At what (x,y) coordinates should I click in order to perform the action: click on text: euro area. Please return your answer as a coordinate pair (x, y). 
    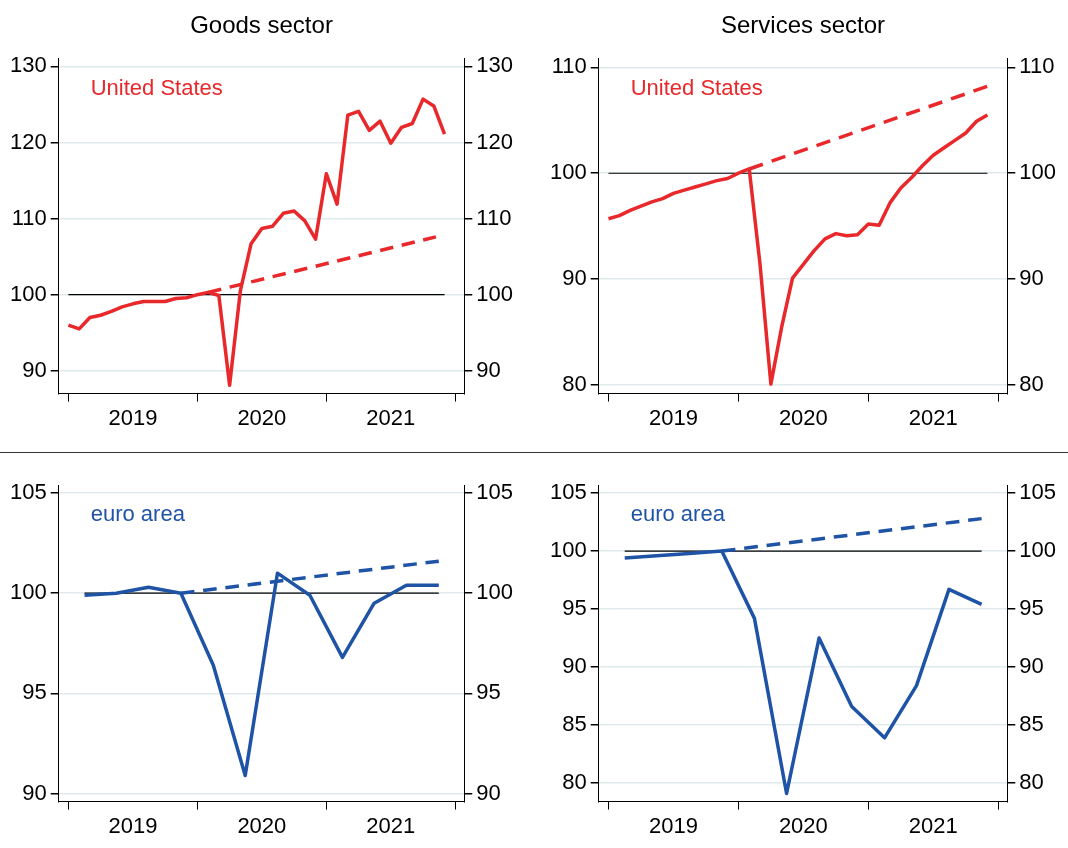
    Looking at the image, I should click on (138, 514).